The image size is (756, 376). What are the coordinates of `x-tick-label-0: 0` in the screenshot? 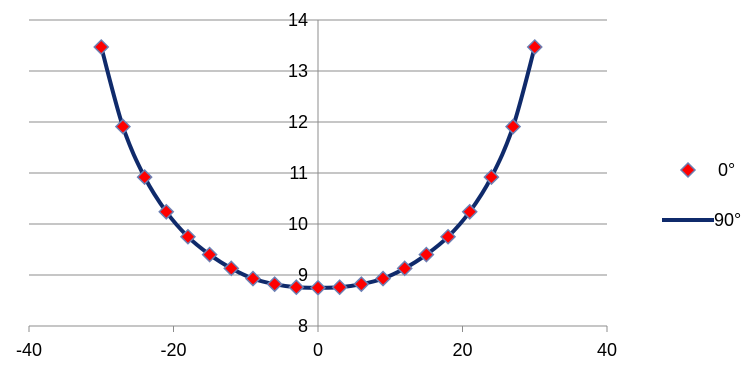 It's located at (318, 350).